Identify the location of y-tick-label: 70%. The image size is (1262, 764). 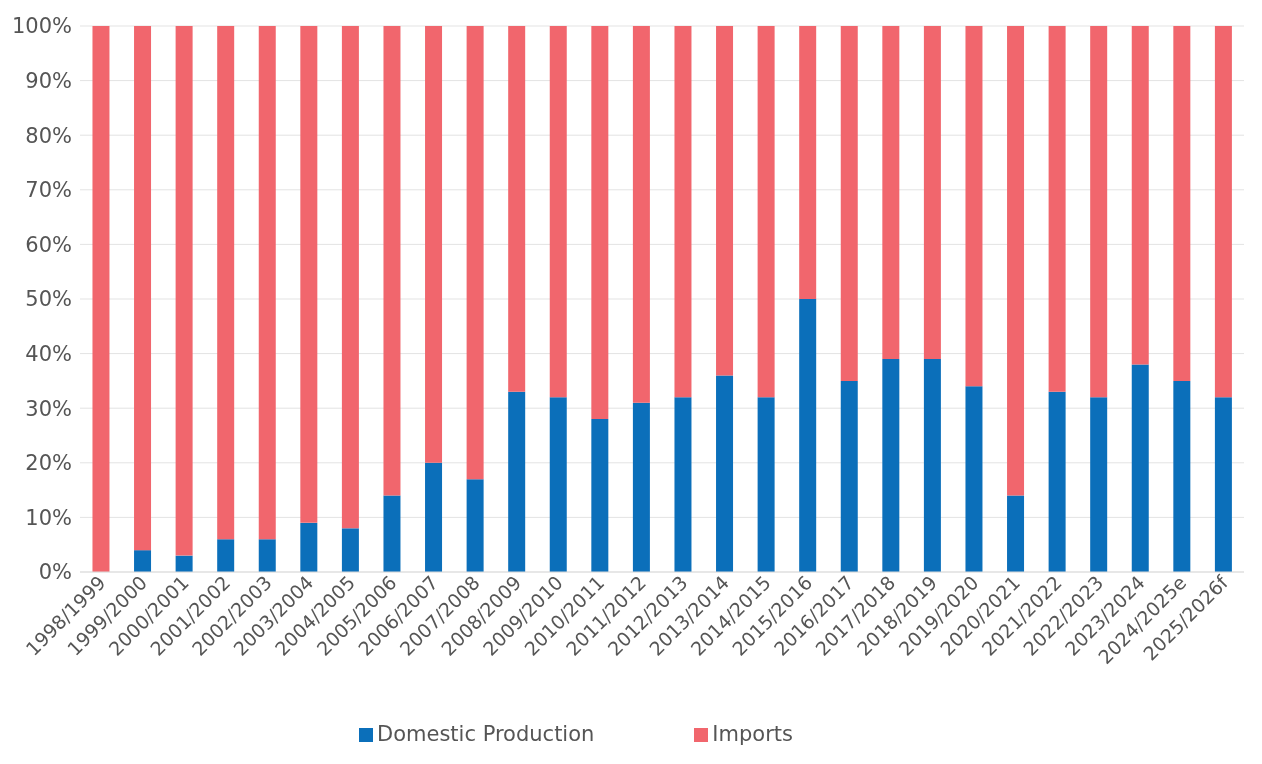
(48, 190).